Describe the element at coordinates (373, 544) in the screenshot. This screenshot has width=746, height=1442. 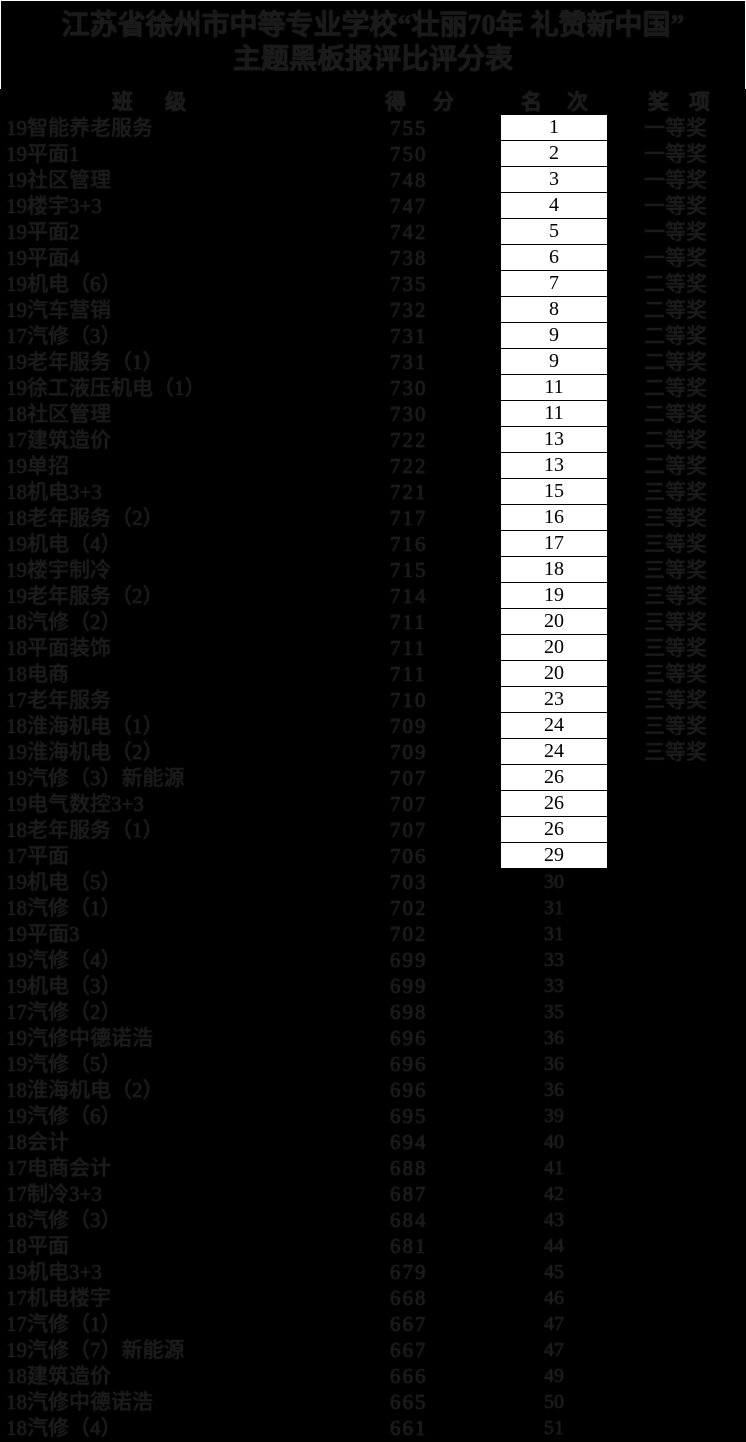
I see `table-row: 19机电（4） 716 17 三等奖` at that location.